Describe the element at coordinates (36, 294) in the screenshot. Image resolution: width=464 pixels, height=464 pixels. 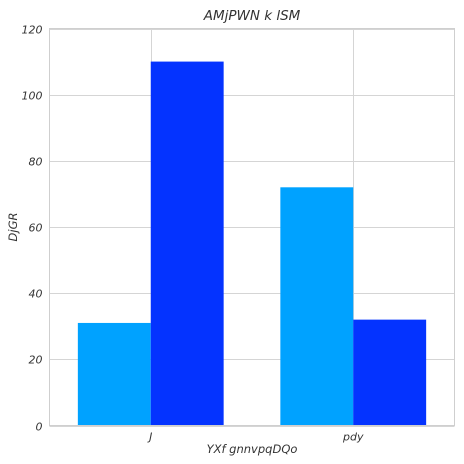
I see `y-tick-label: 40` at that location.